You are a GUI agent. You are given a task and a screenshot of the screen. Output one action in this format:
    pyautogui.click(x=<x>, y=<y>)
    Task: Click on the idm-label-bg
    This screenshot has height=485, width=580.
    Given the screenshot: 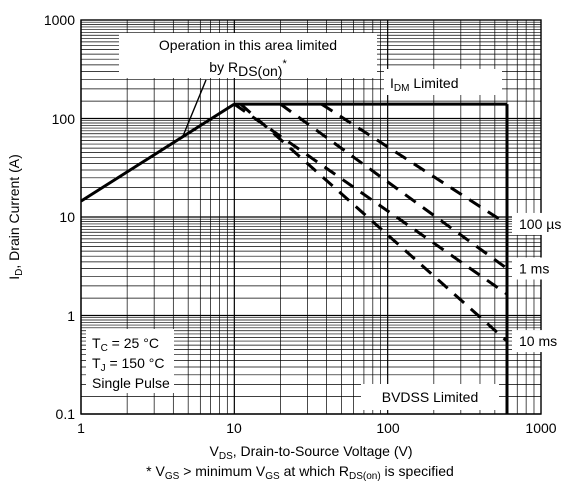 What is the action you would take?
    pyautogui.click(x=443, y=82)
    